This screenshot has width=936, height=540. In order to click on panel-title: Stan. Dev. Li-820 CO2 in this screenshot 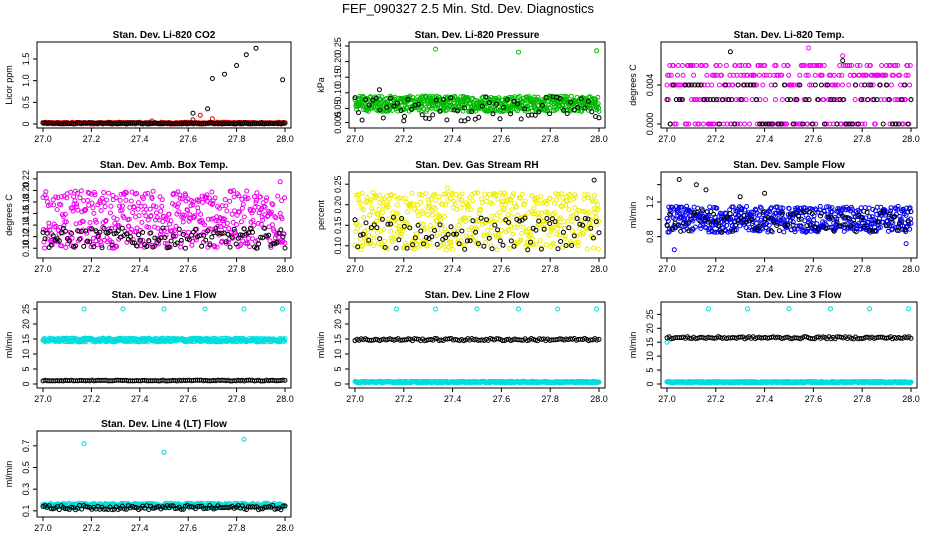, I will do `click(164, 35)`.